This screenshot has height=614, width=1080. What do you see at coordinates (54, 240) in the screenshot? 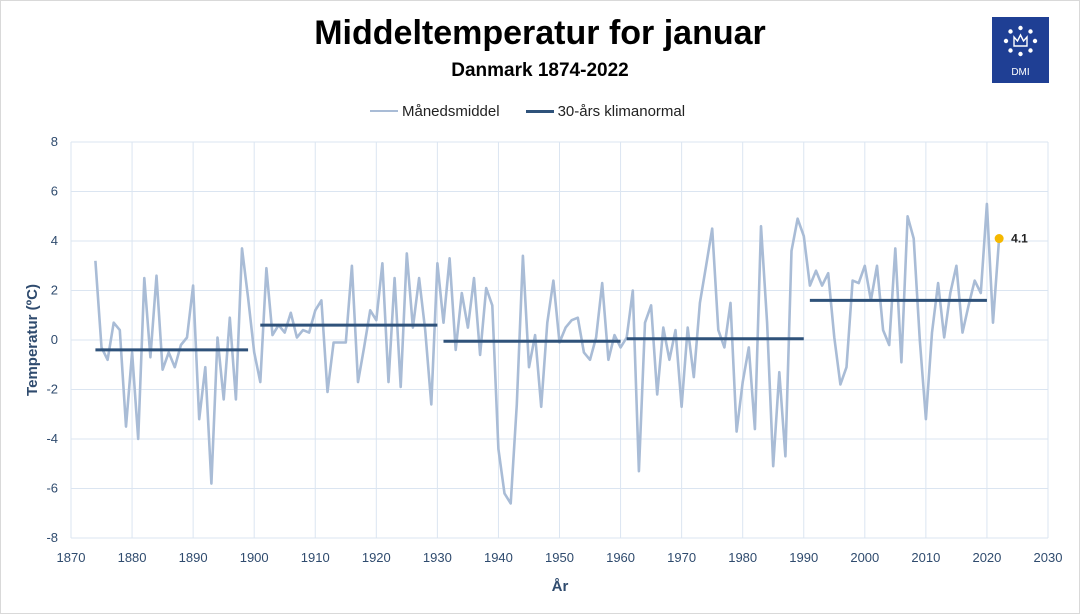
I see `y-tick-label: 4` at bounding box center [54, 240].